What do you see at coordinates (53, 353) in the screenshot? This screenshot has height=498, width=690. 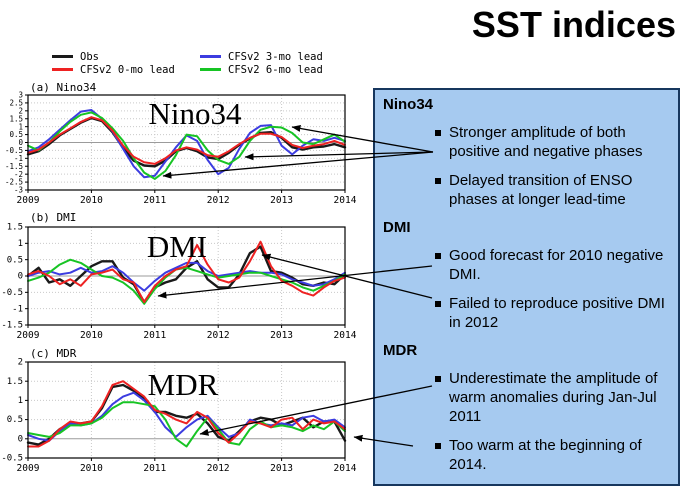 I see `panel-label: (c) MDR` at bounding box center [53, 353].